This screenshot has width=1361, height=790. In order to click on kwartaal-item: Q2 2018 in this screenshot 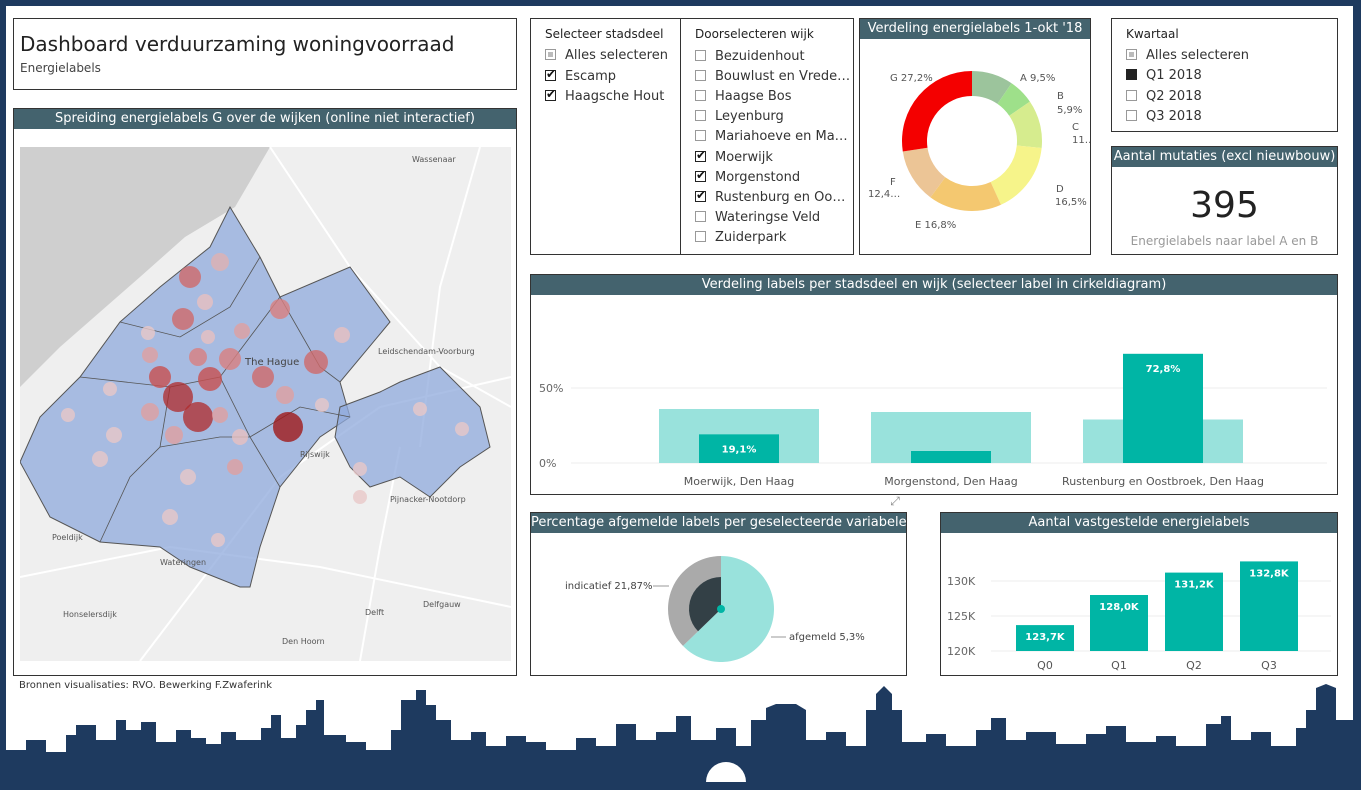, I will do `click(1164, 96)`.